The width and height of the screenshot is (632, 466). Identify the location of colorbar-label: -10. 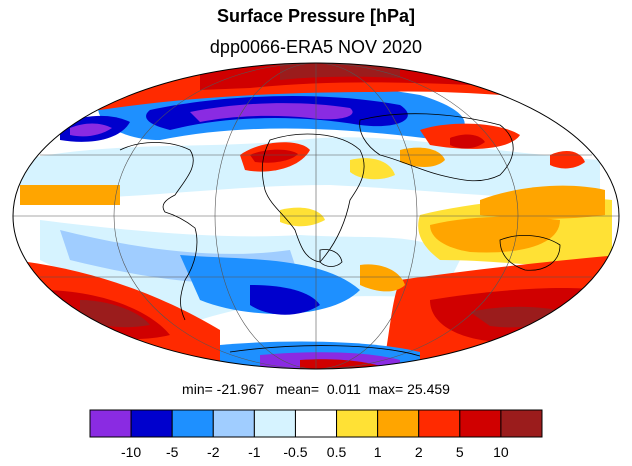
(131, 452).